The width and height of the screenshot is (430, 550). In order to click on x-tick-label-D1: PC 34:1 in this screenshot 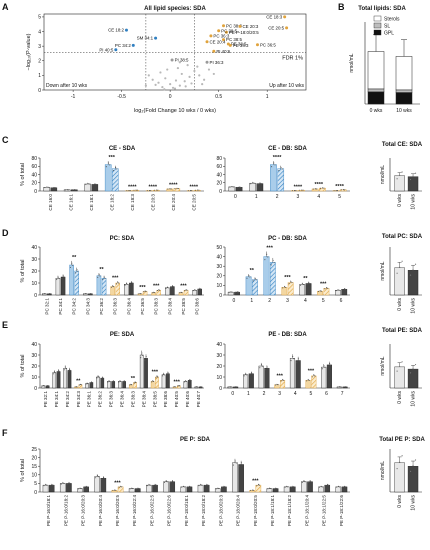, I will do `click(60, 306)`.